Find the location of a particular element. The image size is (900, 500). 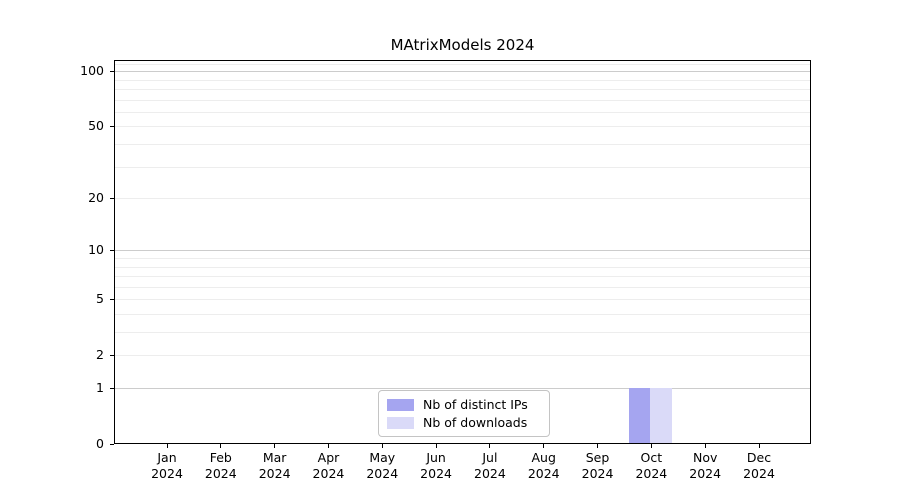

x-tick-label: Feb 2024 is located at coordinates (221, 465).